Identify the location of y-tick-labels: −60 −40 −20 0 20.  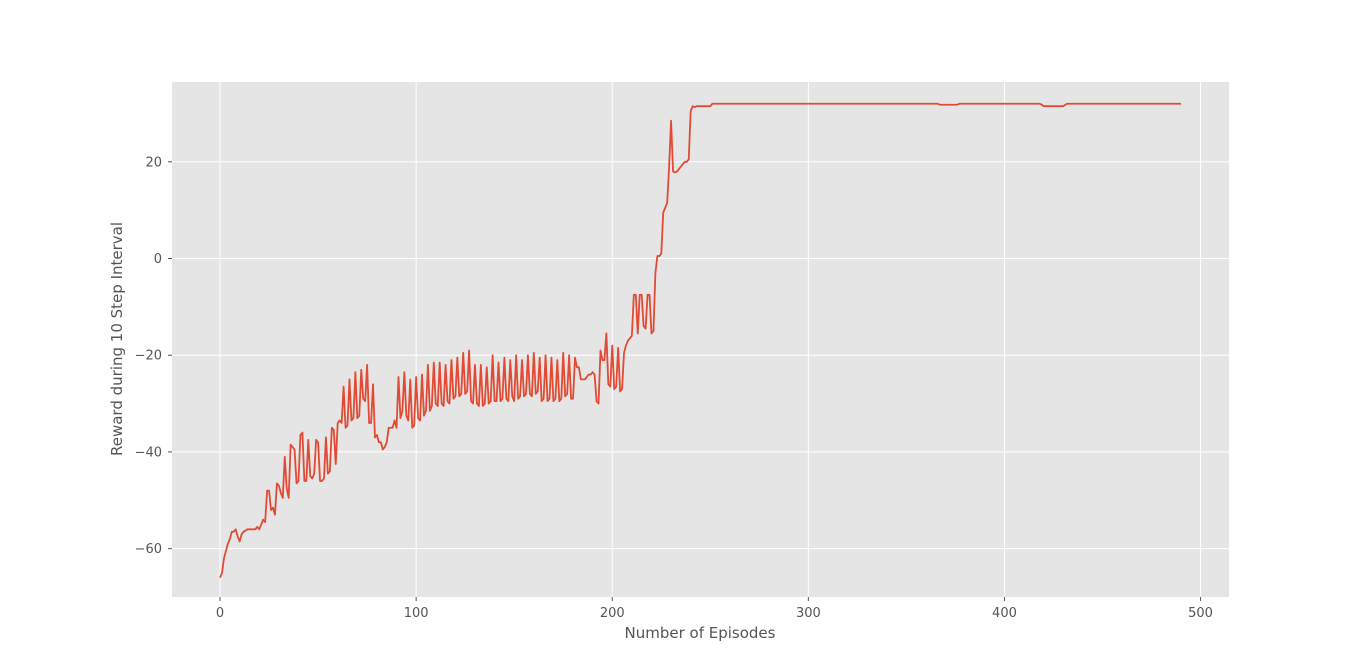
(153, 356).